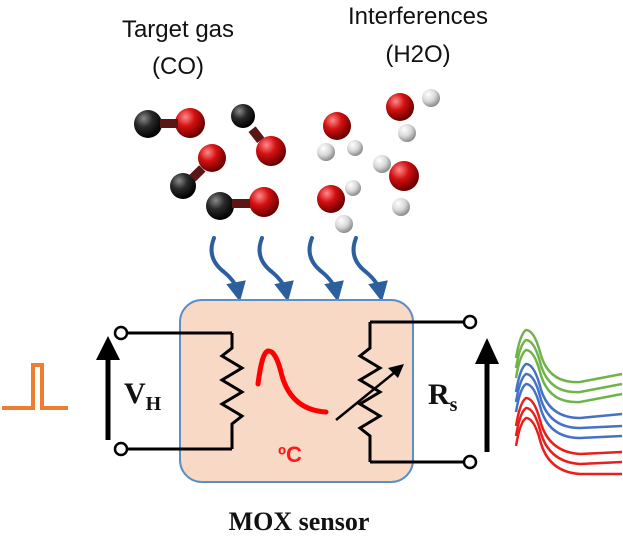 This screenshot has height=544, width=623. Describe the element at coordinates (143, 396) in the screenshot. I see `heater-voltage-label: VH` at that location.